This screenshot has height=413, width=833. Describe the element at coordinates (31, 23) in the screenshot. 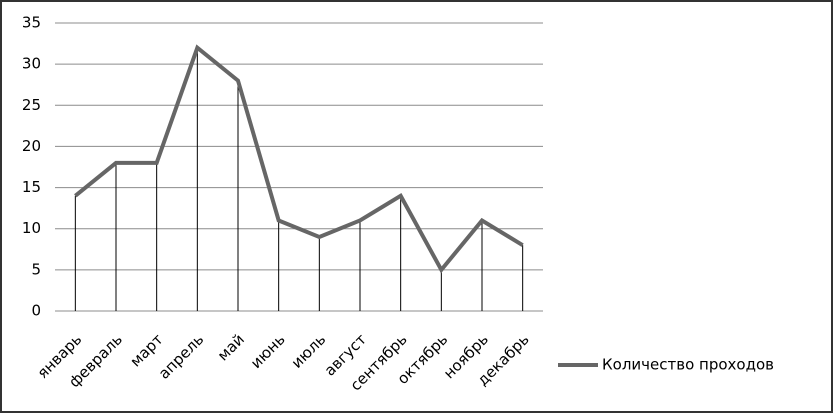

I see `y-tick-label: 35` at that location.